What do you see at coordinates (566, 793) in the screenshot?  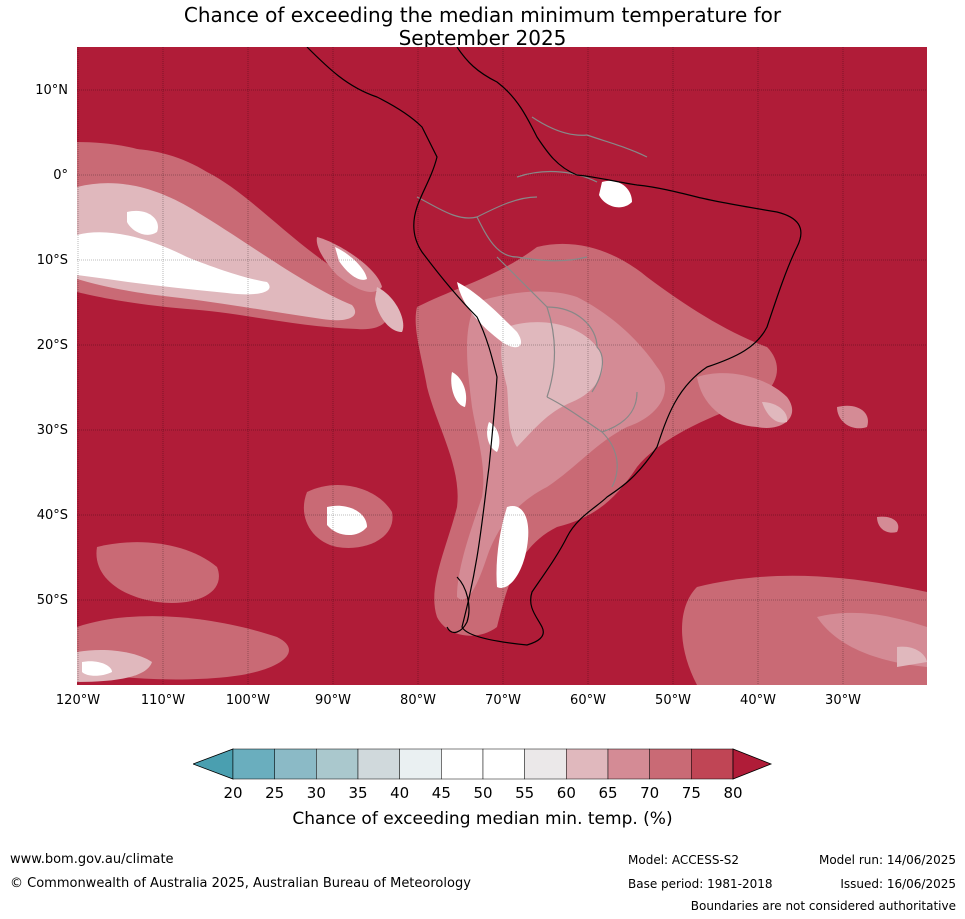 I see `colorbar-tick-label: 60` at bounding box center [566, 793].